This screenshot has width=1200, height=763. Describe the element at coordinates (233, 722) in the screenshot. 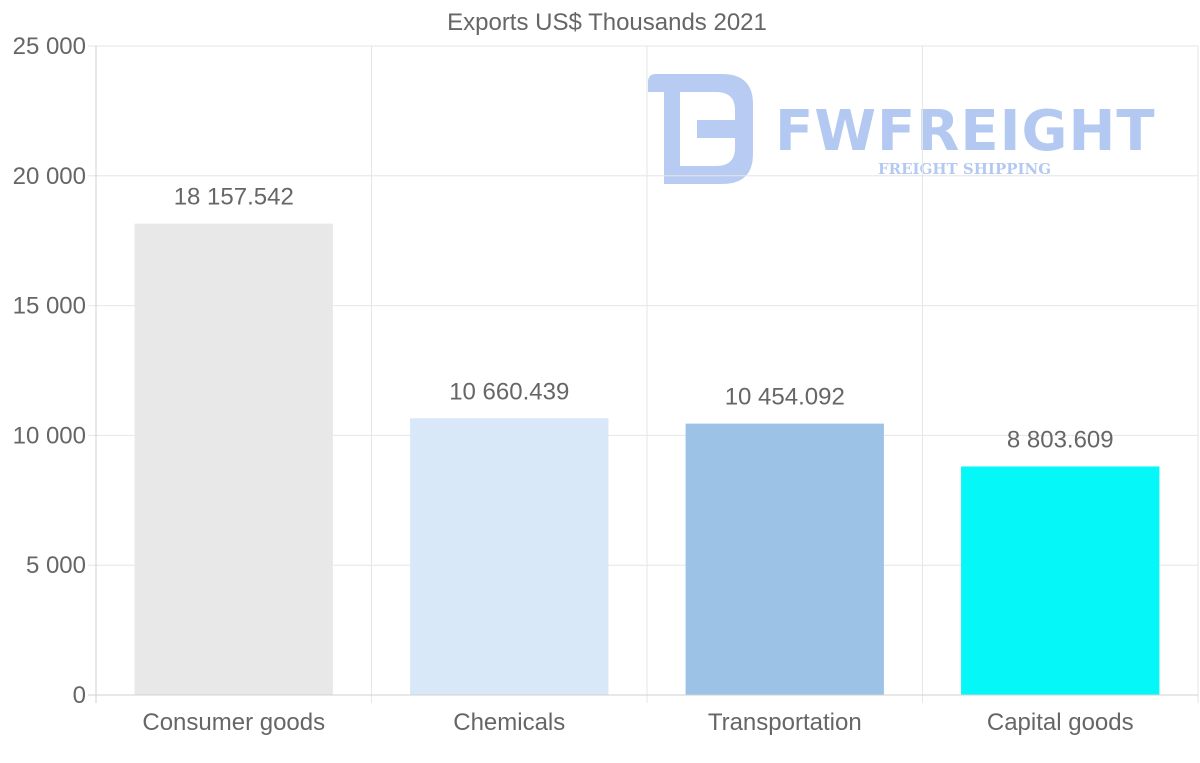

I see `x-category-label: Consumer goods` at that location.